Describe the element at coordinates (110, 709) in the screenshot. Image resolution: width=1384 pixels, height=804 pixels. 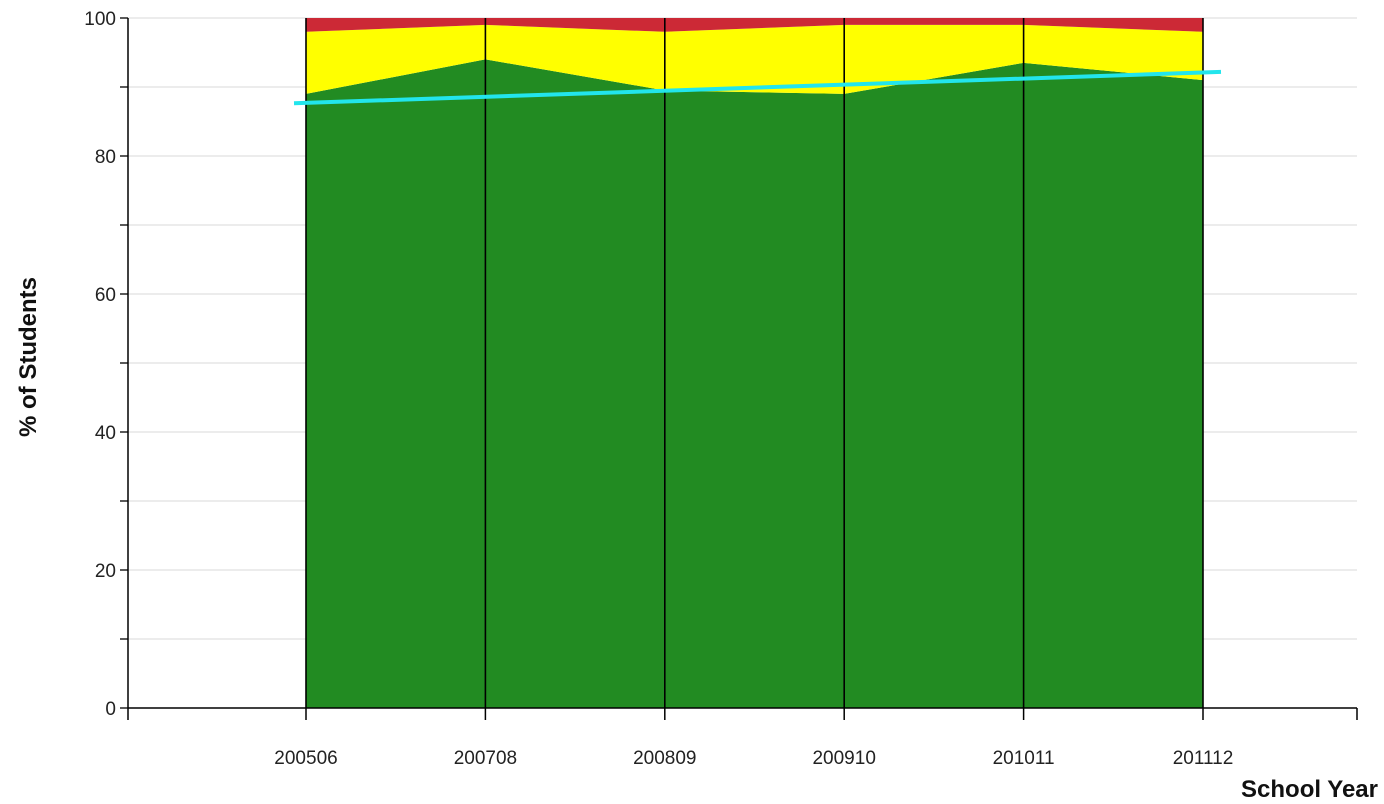
I see `y-tick-label-0: 0` at that location.